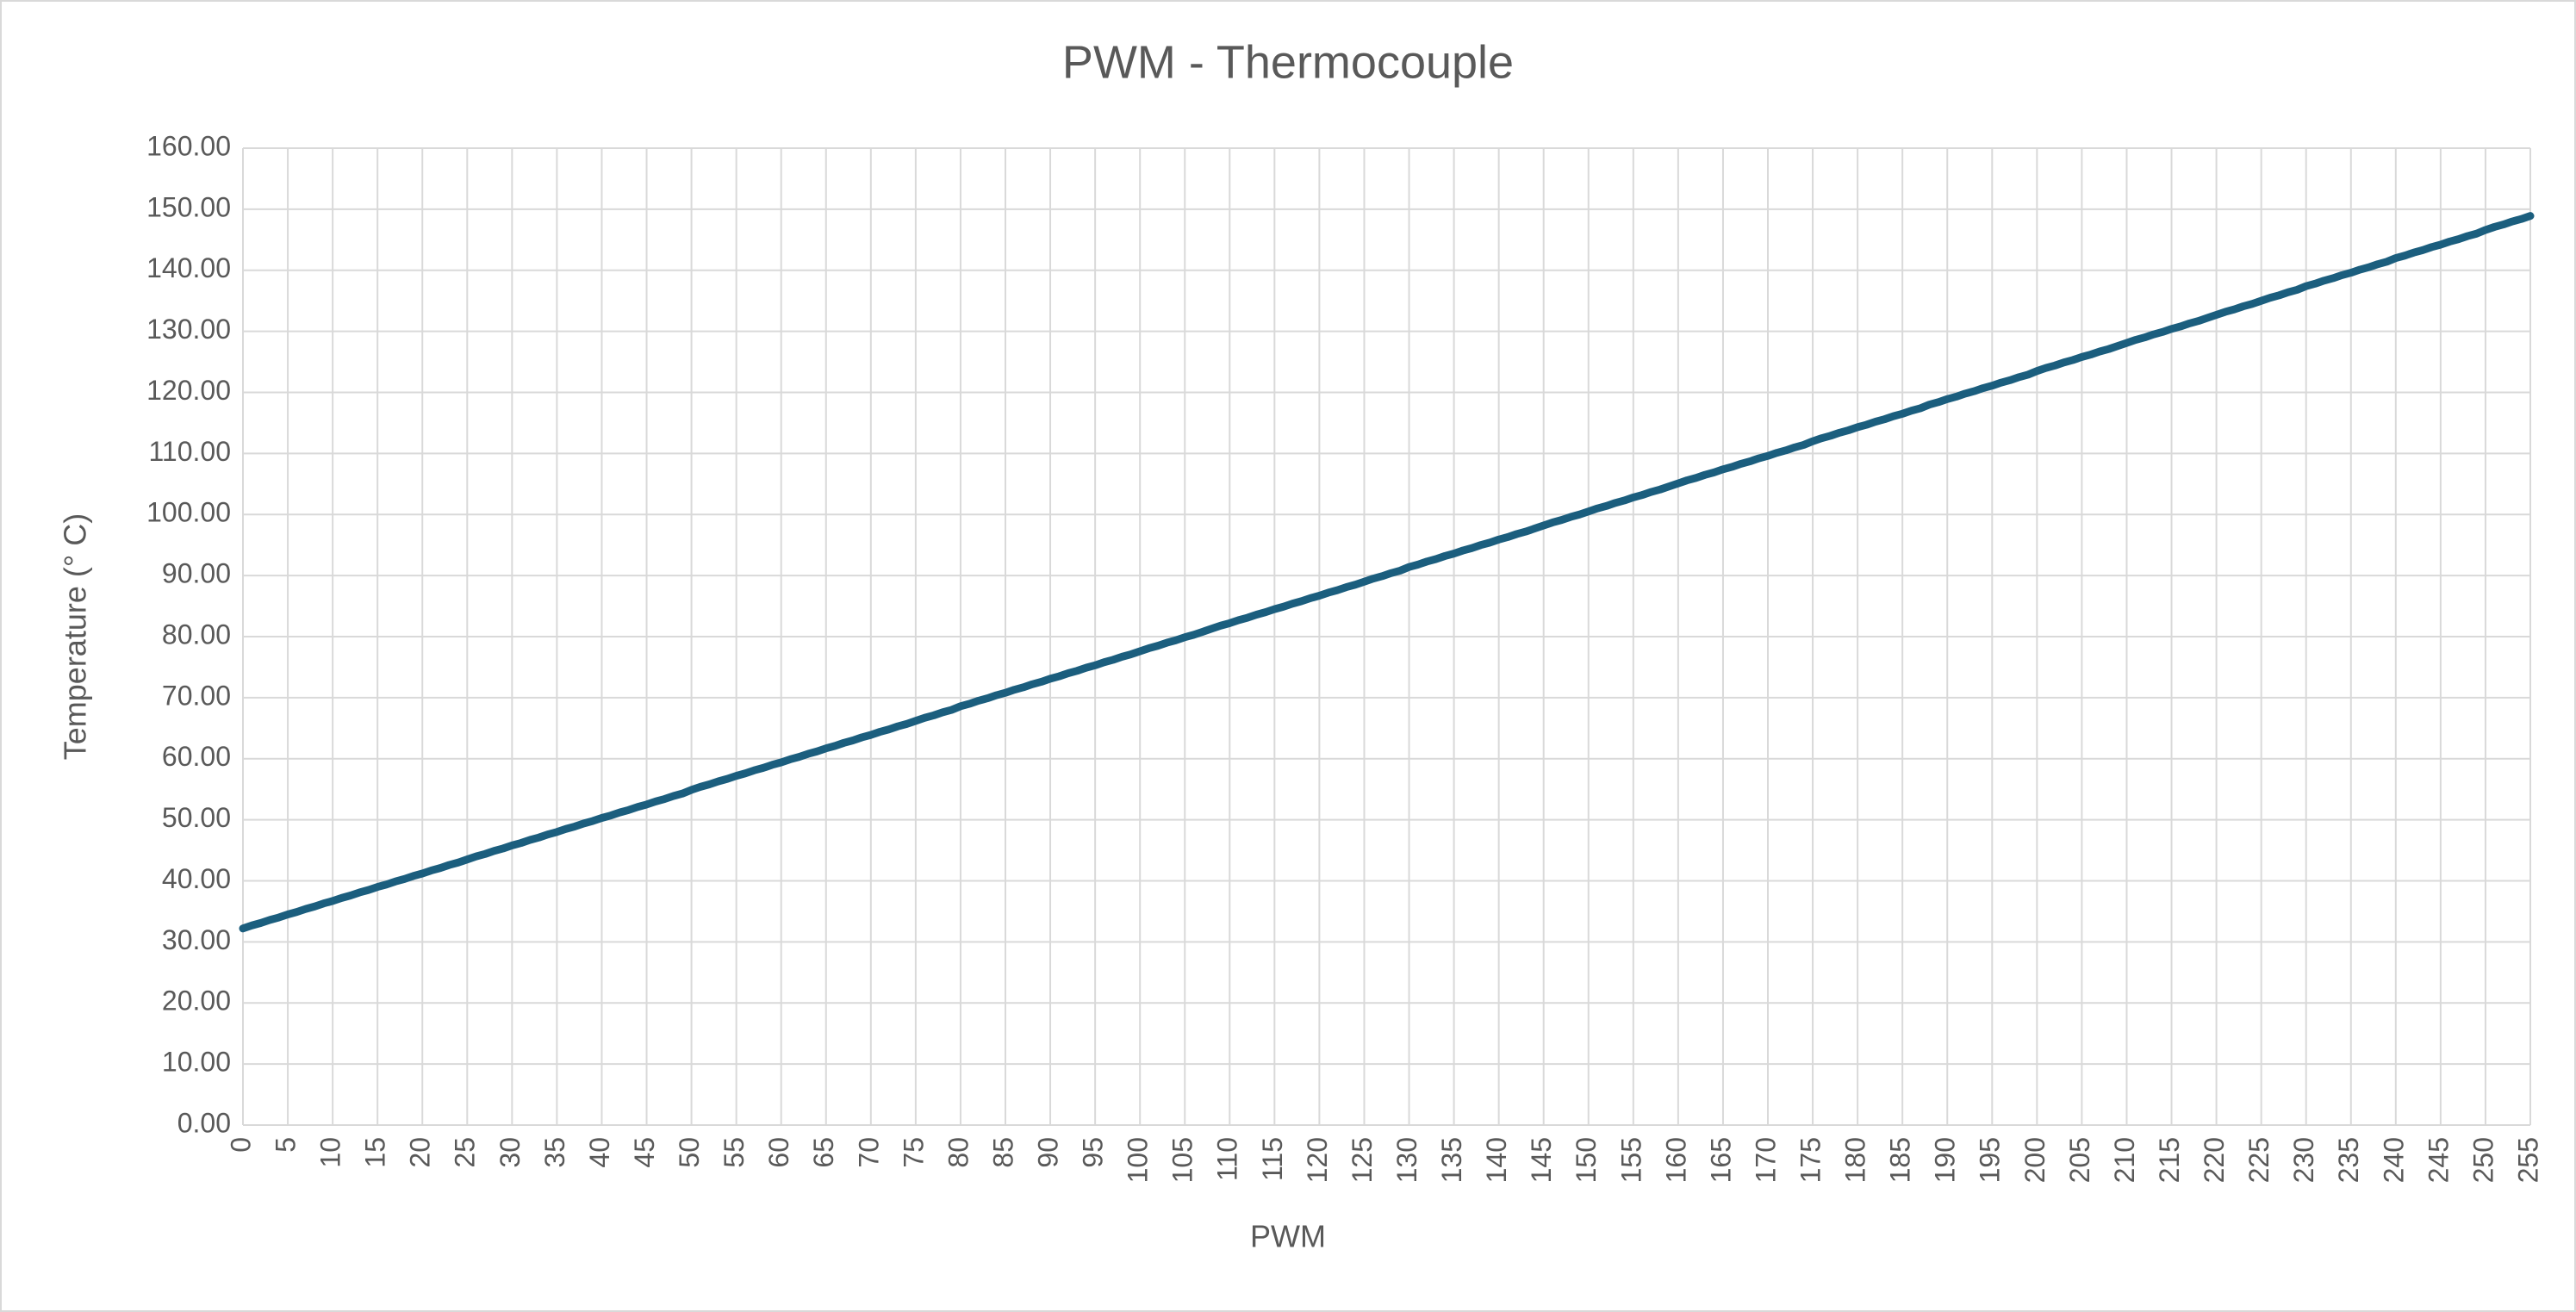 The image size is (2576, 1312). What do you see at coordinates (1856, 1160) in the screenshot?
I see `x-tick-label: 180` at bounding box center [1856, 1160].